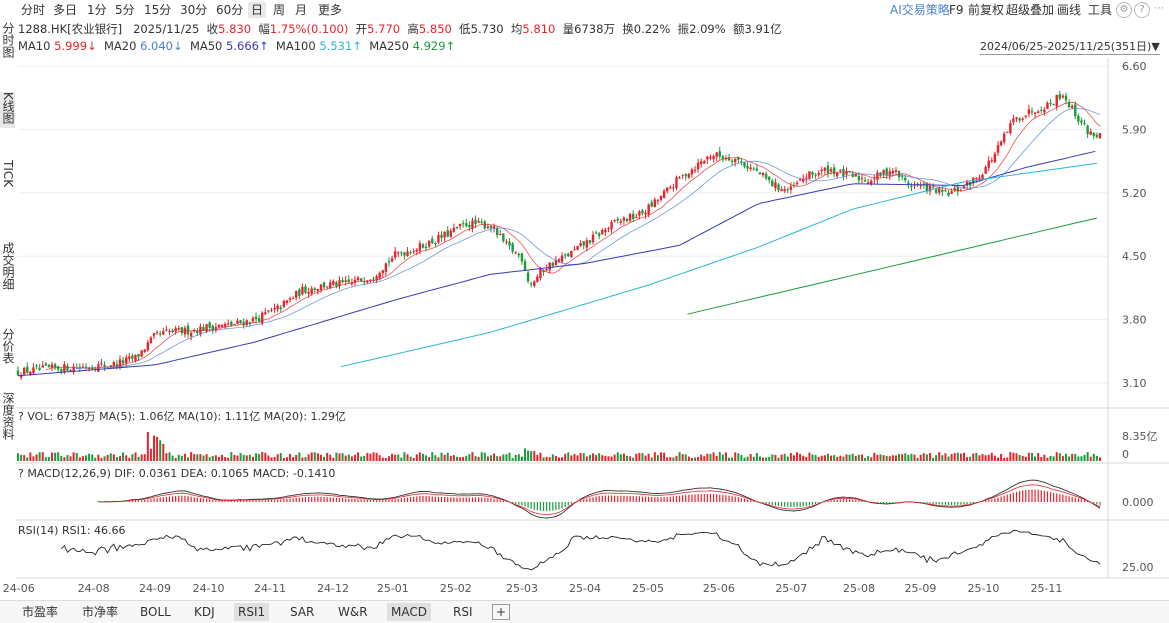 The image size is (1169, 623). I want to click on more-icon: ⋯, so click(1159, 8).